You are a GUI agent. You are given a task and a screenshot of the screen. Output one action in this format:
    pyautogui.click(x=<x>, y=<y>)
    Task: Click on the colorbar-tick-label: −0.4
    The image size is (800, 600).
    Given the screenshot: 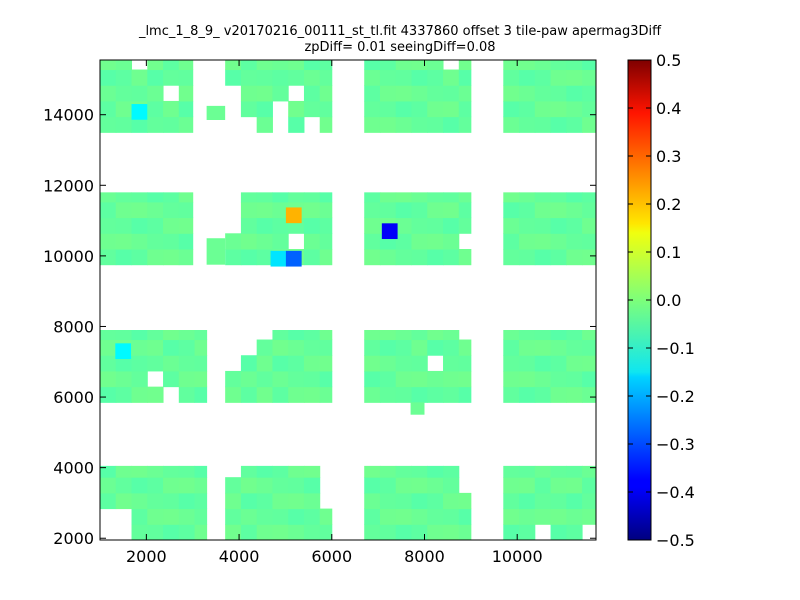 What is the action you would take?
    pyautogui.click(x=675, y=492)
    